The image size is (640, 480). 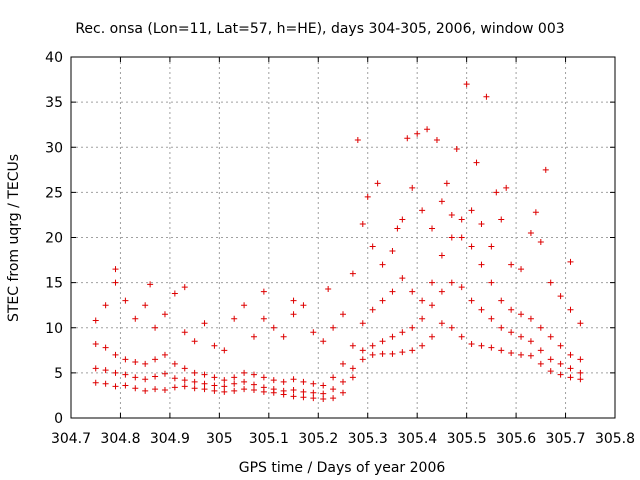 What do you see at coordinates (54, 148) in the screenshot?
I see `y-tick-label: 30` at bounding box center [54, 148].